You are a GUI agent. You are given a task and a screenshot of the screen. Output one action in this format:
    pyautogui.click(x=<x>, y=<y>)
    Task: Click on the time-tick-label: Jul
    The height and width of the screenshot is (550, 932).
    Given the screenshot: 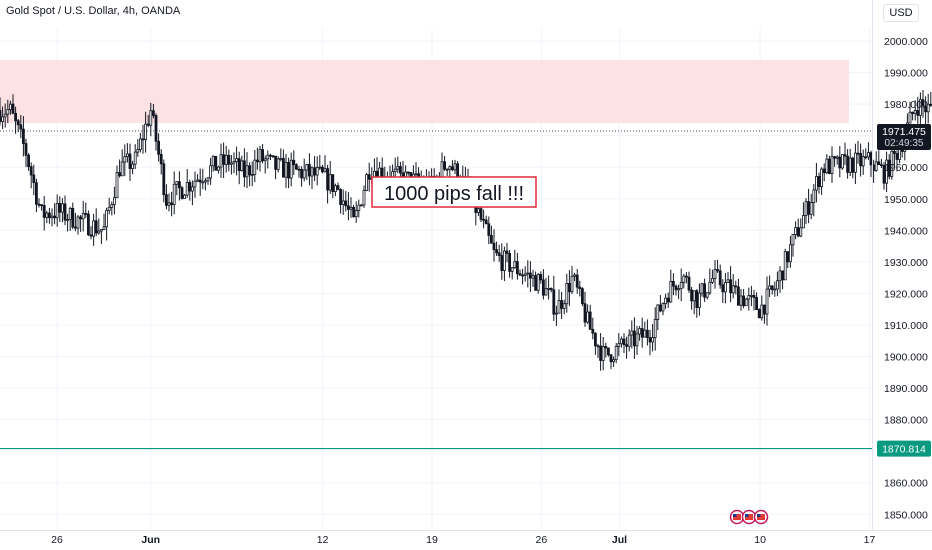 What is the action you would take?
    pyautogui.click(x=619, y=540)
    